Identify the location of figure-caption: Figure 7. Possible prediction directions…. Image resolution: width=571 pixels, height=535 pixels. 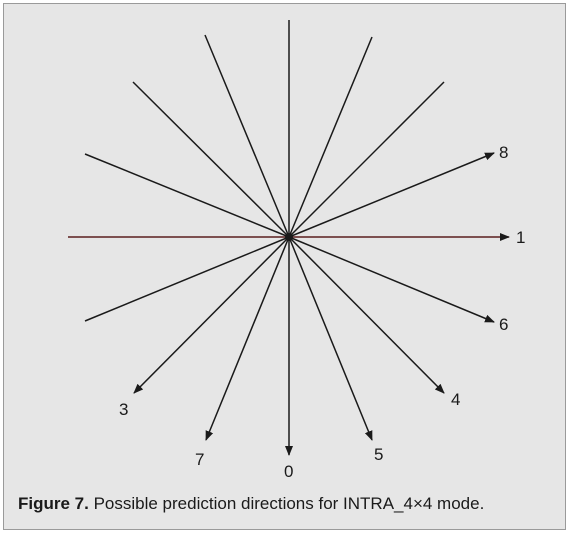
(288, 504).